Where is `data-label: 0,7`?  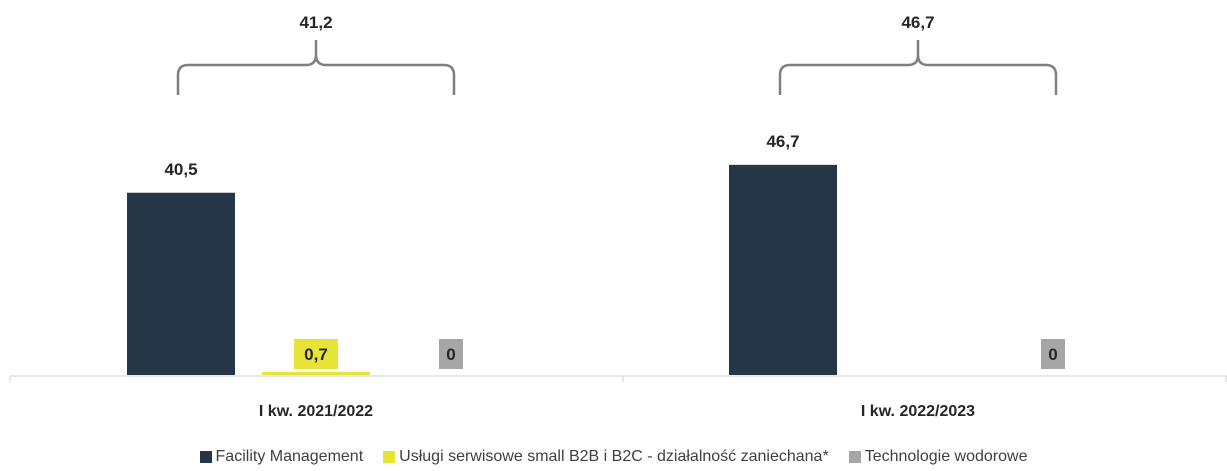
data-label: 0,7 is located at coordinates (316, 354).